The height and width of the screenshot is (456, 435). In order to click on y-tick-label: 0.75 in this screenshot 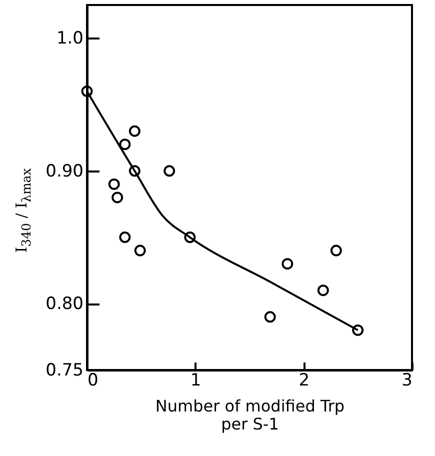, I will do `click(65, 370)`.